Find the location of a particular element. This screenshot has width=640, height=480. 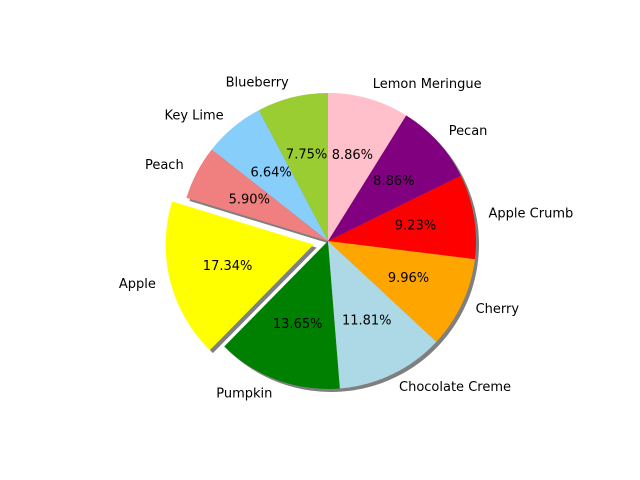

slice-apple-crumb is located at coordinates (402, 217).